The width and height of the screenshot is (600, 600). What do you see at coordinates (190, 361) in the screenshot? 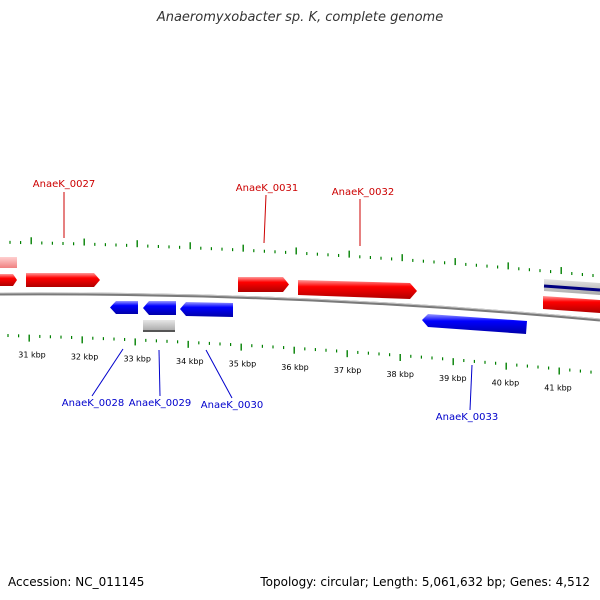
I see `kbp-label: 34 kbp` at bounding box center [190, 361].